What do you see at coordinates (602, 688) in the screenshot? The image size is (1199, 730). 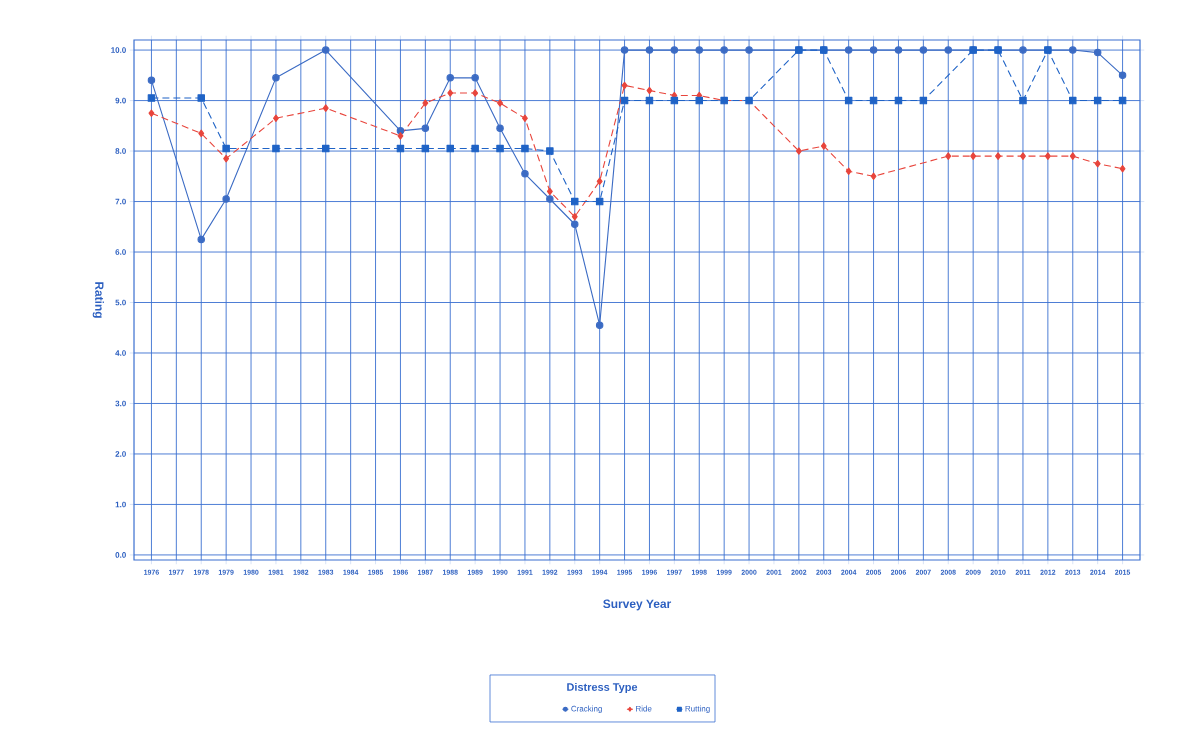 I see `legend-title: Distress Type` at bounding box center [602, 688].